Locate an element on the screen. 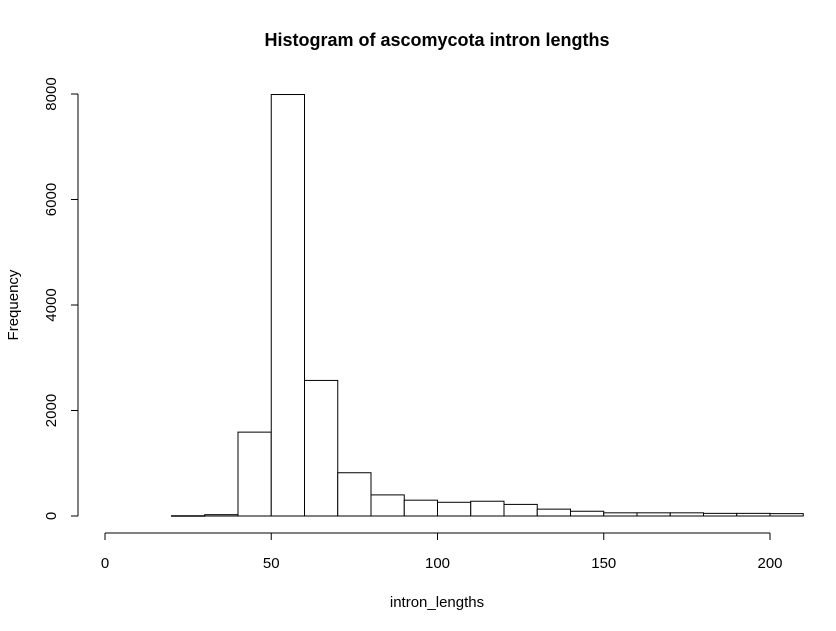 This screenshot has width=836, height=631. x-tick-label-150: 150 is located at coordinates (603, 563).